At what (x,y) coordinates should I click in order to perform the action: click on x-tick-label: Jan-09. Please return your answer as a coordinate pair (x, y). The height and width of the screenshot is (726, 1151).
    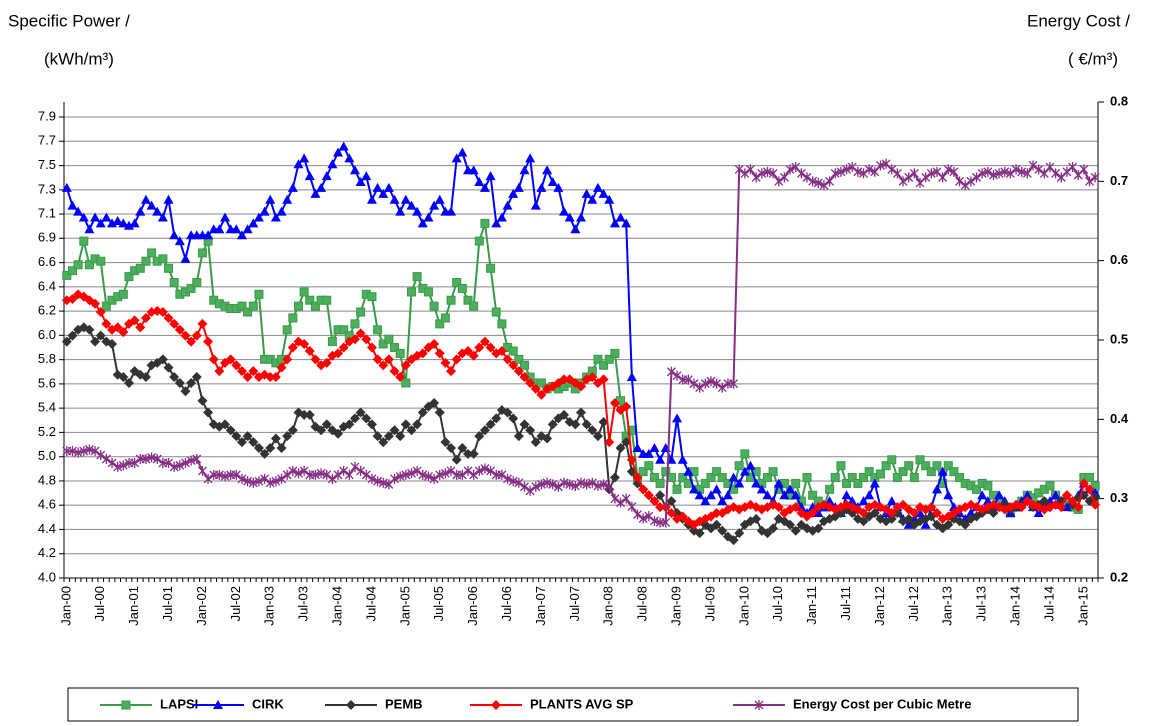
    Looking at the image, I should click on (675, 606).